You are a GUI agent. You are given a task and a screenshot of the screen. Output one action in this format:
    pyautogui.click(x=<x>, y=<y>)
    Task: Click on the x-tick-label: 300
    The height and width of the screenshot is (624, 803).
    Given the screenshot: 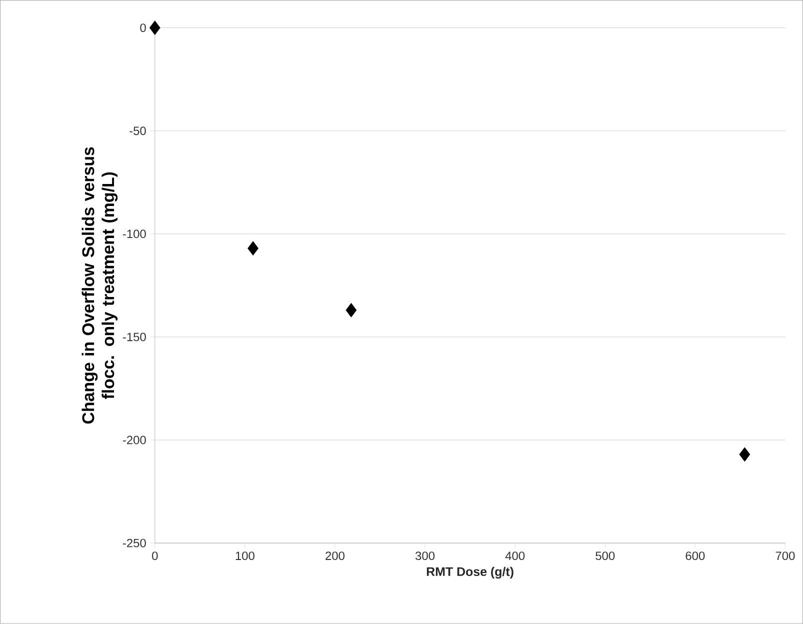 What is the action you would take?
    pyautogui.click(x=425, y=556)
    